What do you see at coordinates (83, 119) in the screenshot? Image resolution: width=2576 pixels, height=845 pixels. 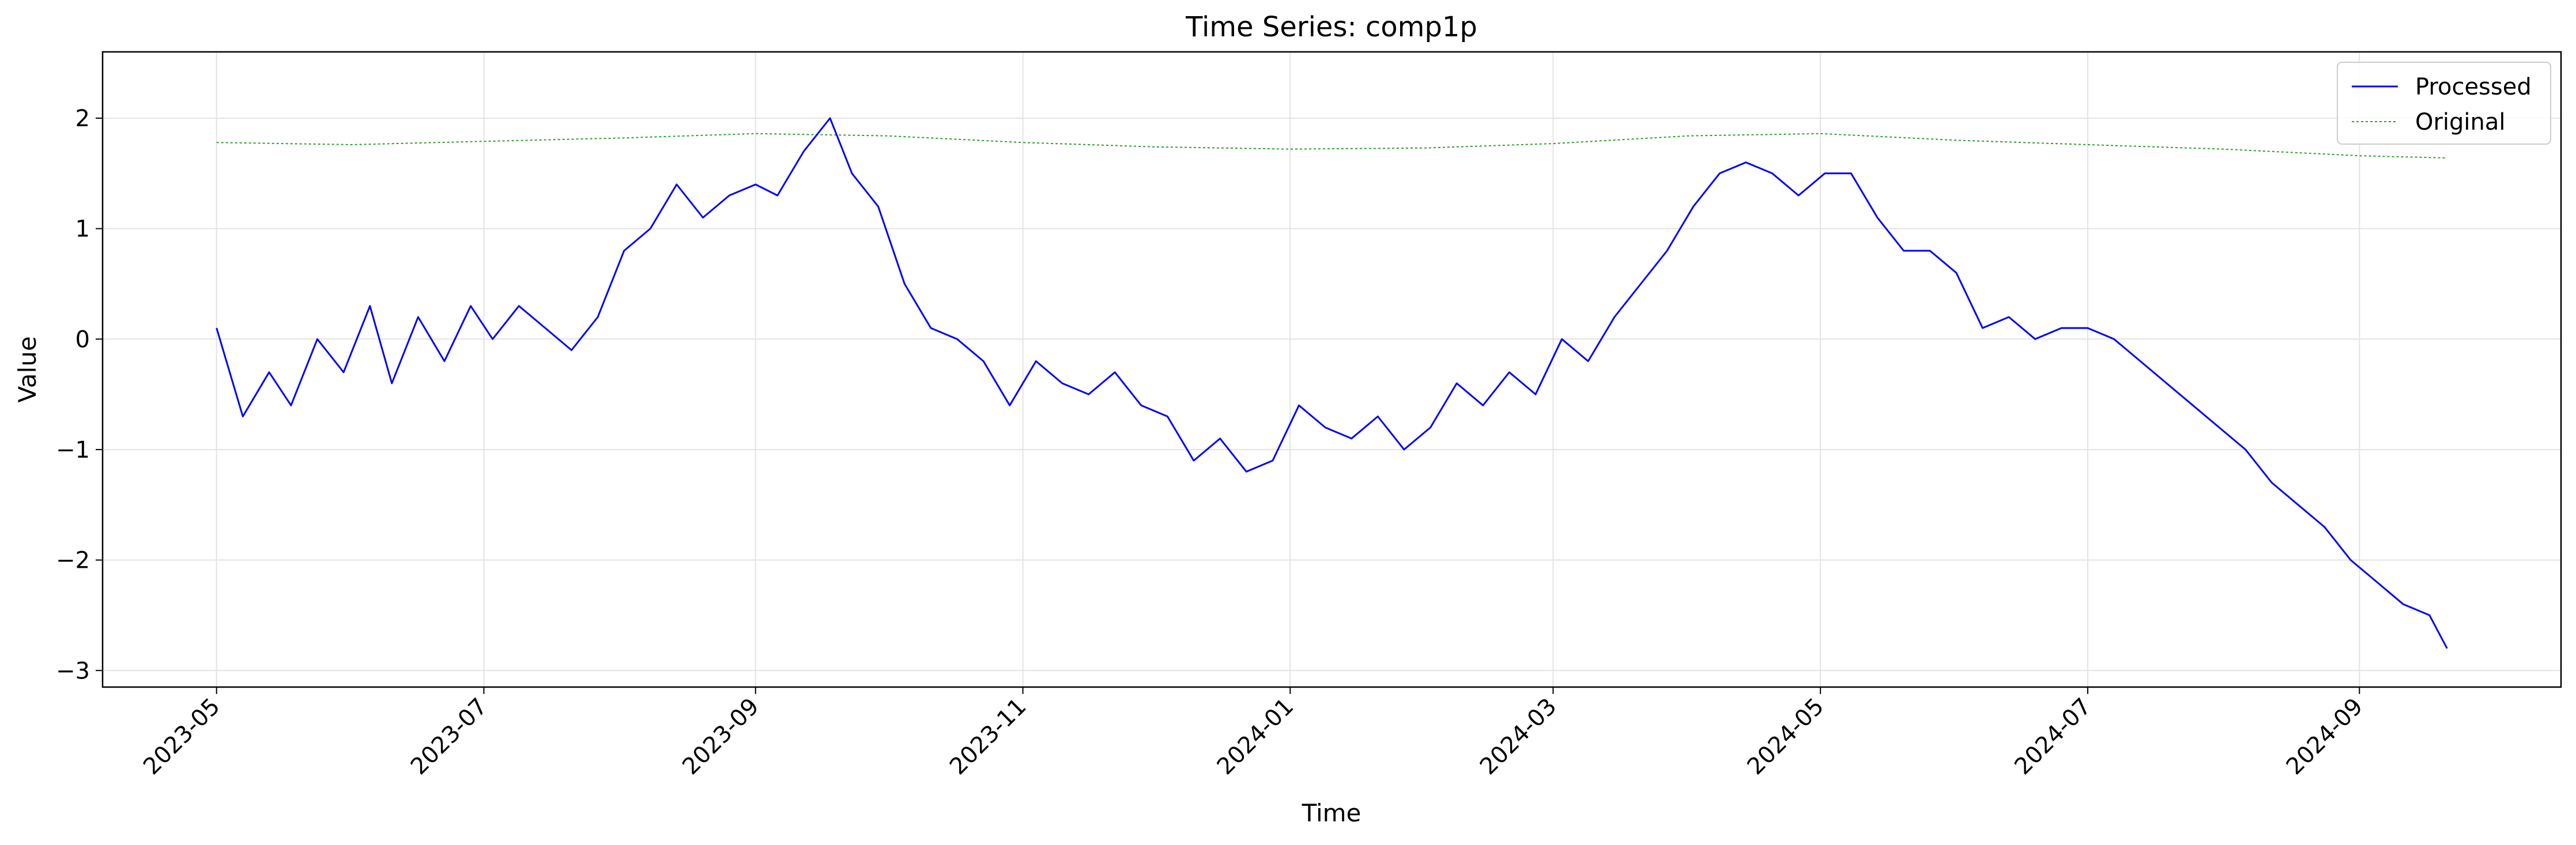 I see `y-tick-label: 2` at bounding box center [83, 119].